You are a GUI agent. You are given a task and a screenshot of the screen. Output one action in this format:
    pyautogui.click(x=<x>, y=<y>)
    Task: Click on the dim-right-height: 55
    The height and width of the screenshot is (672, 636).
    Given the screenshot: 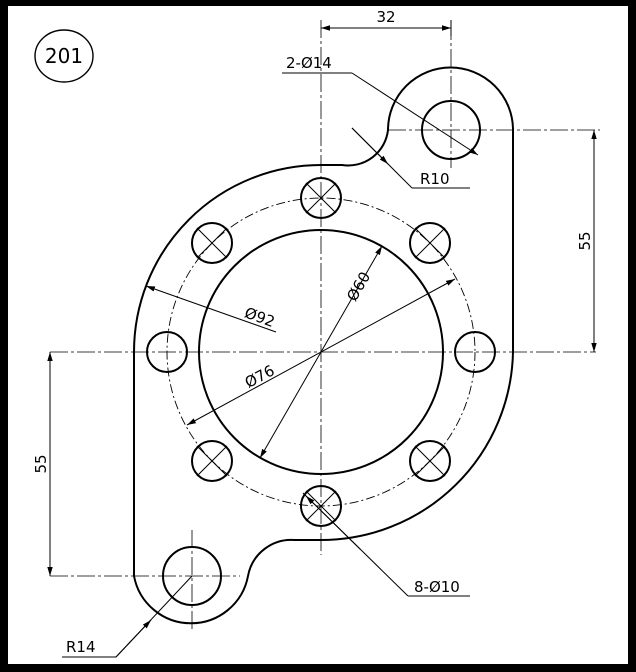 What is the action you would take?
    pyautogui.click(x=585, y=240)
    